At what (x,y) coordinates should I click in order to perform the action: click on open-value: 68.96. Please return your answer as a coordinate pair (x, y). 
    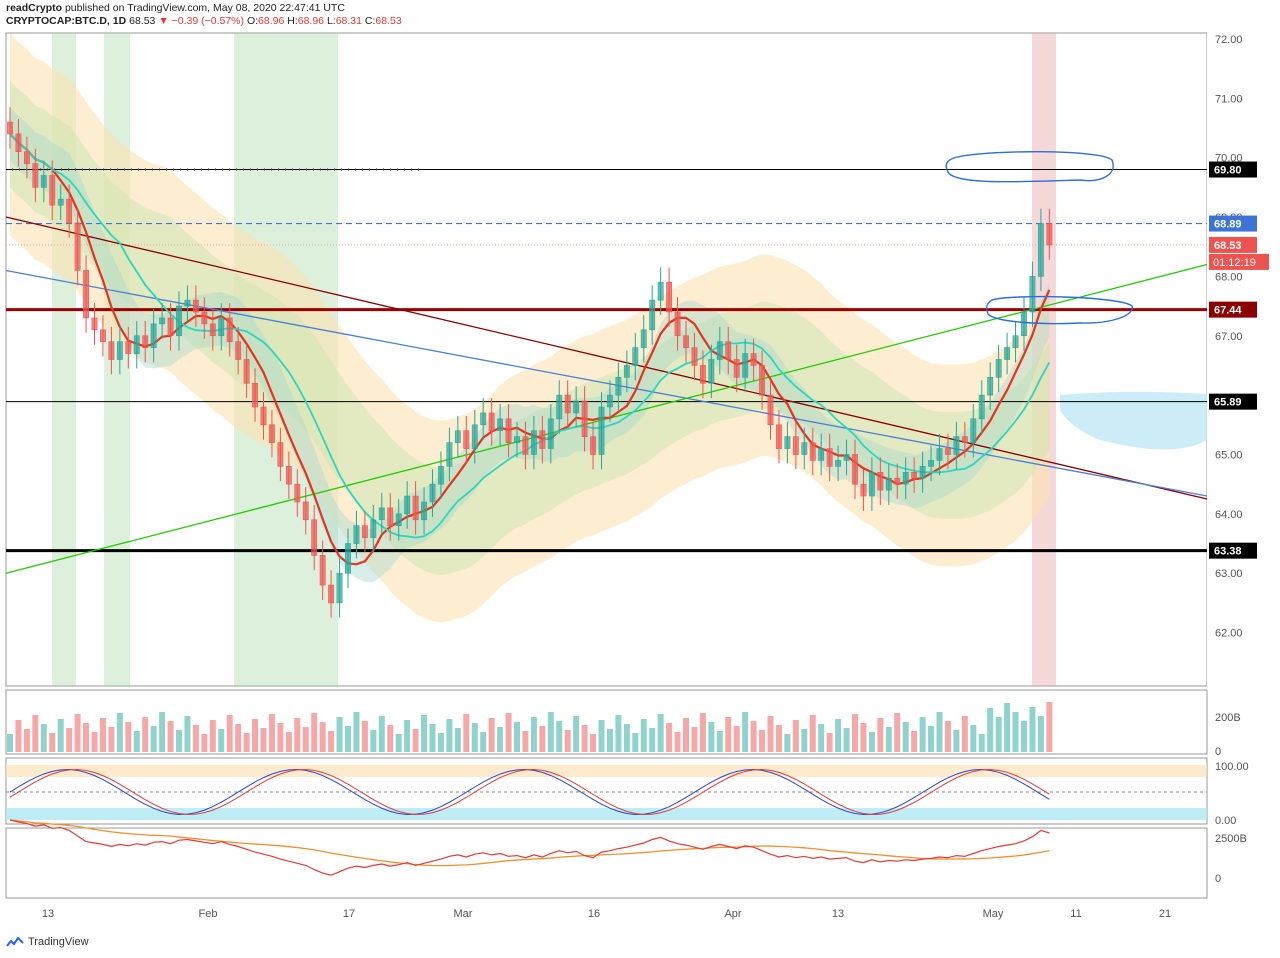
    Looking at the image, I should click on (271, 21).